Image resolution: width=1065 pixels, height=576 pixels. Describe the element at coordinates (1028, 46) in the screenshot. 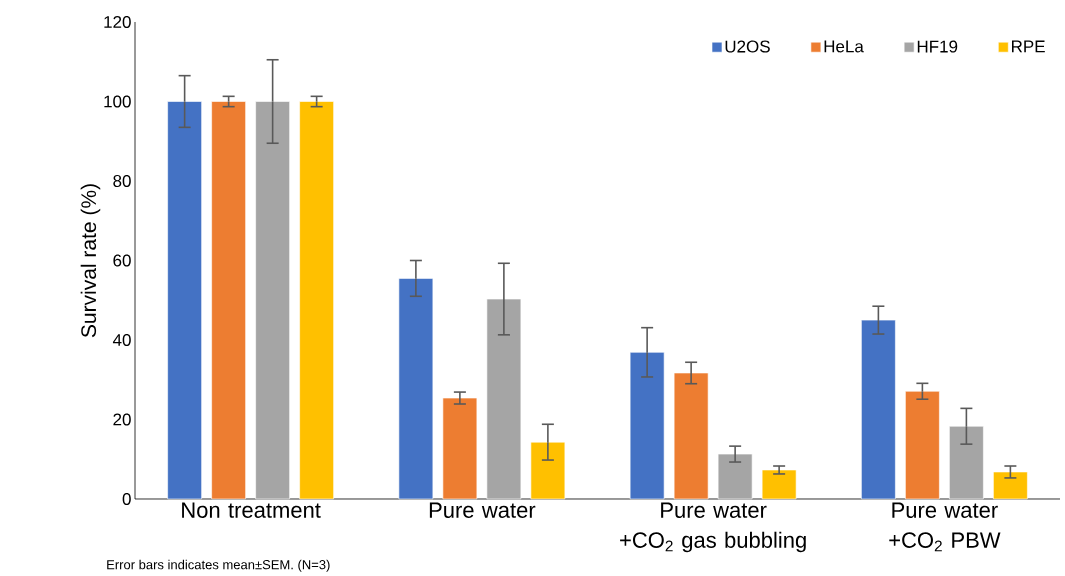

I see `legend-label: RPE` at that location.